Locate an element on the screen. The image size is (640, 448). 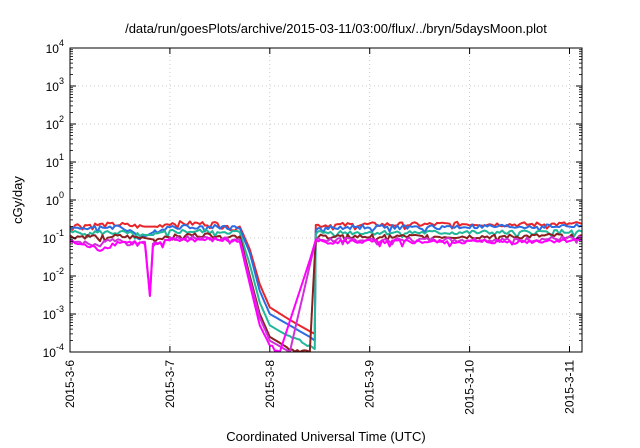
x-axis-label: Coordinated Universal Time (UTC) is located at coordinates (325, 436).